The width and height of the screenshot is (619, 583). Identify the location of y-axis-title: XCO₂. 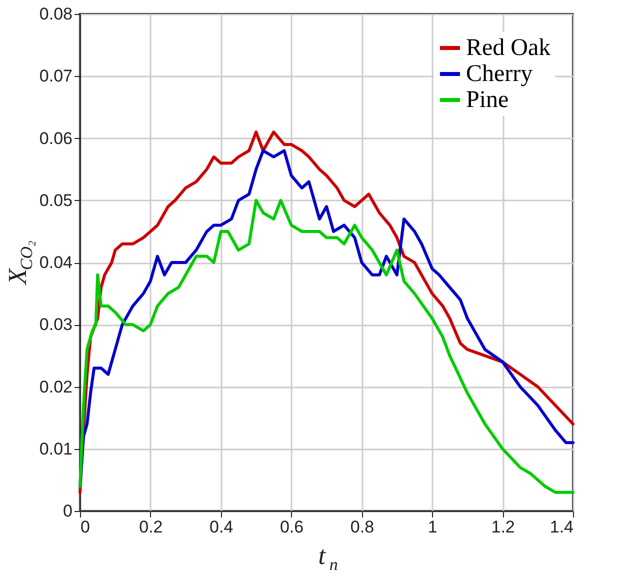
(19, 263).